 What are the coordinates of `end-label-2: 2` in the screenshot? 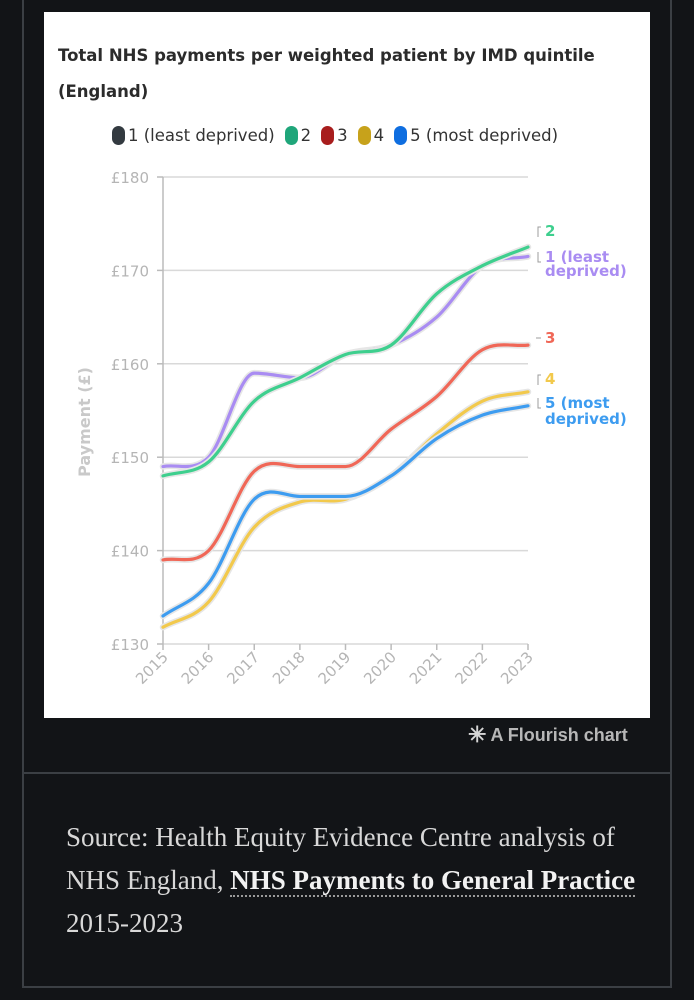 It's located at (550, 231).